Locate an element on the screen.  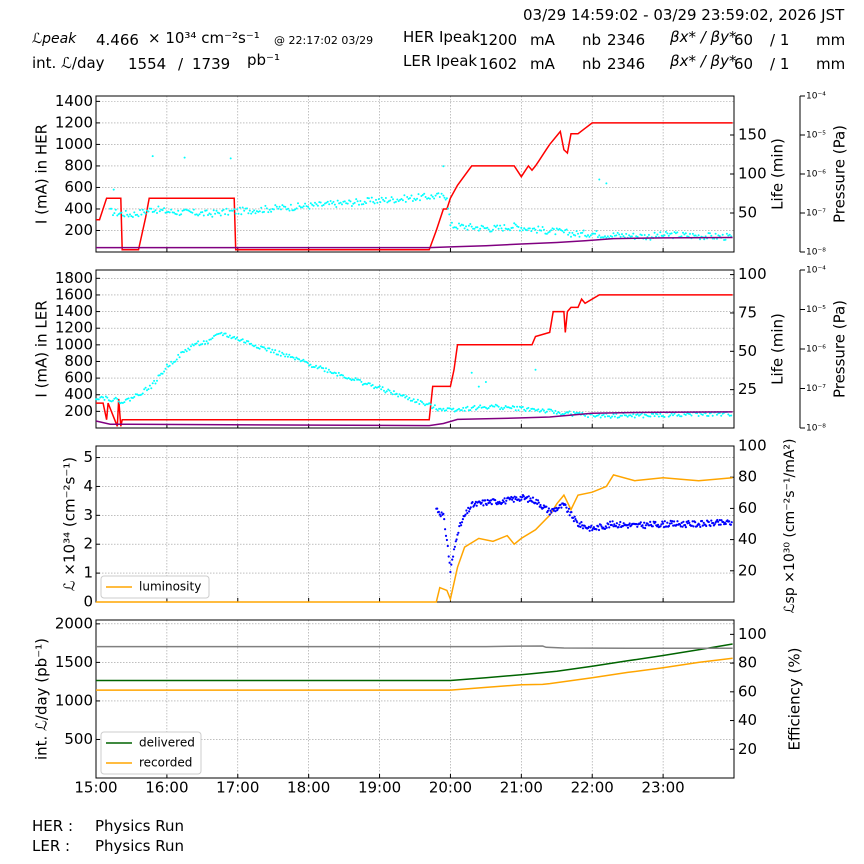
y-right-tick-label: 80 is located at coordinates (747, 663).